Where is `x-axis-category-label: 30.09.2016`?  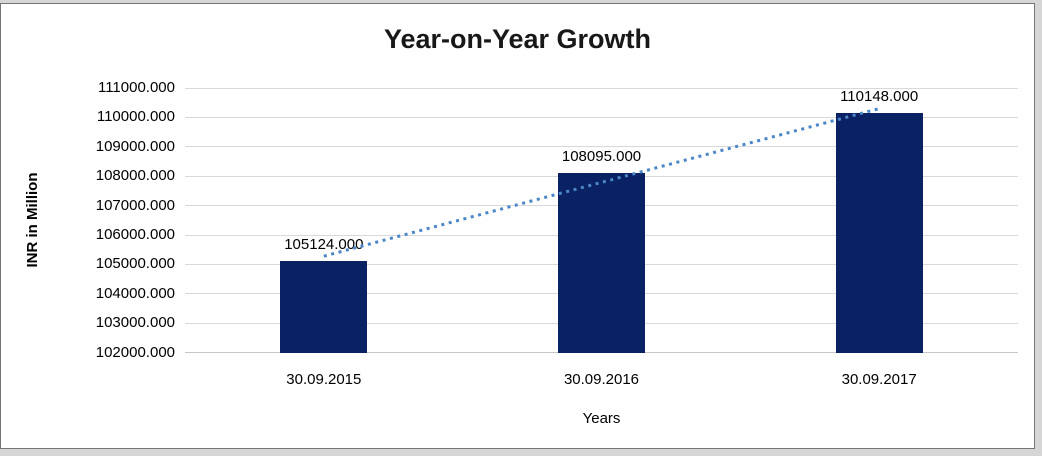
x-axis-category-label: 30.09.2016 is located at coordinates (601, 379).